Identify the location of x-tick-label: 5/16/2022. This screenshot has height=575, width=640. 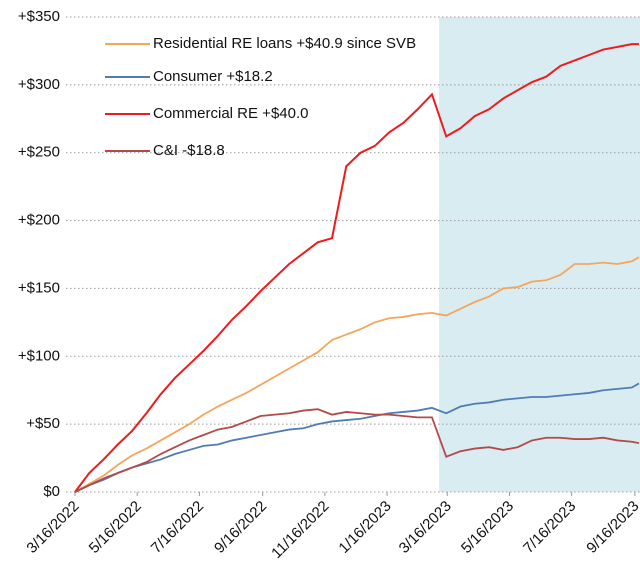
(115, 527).